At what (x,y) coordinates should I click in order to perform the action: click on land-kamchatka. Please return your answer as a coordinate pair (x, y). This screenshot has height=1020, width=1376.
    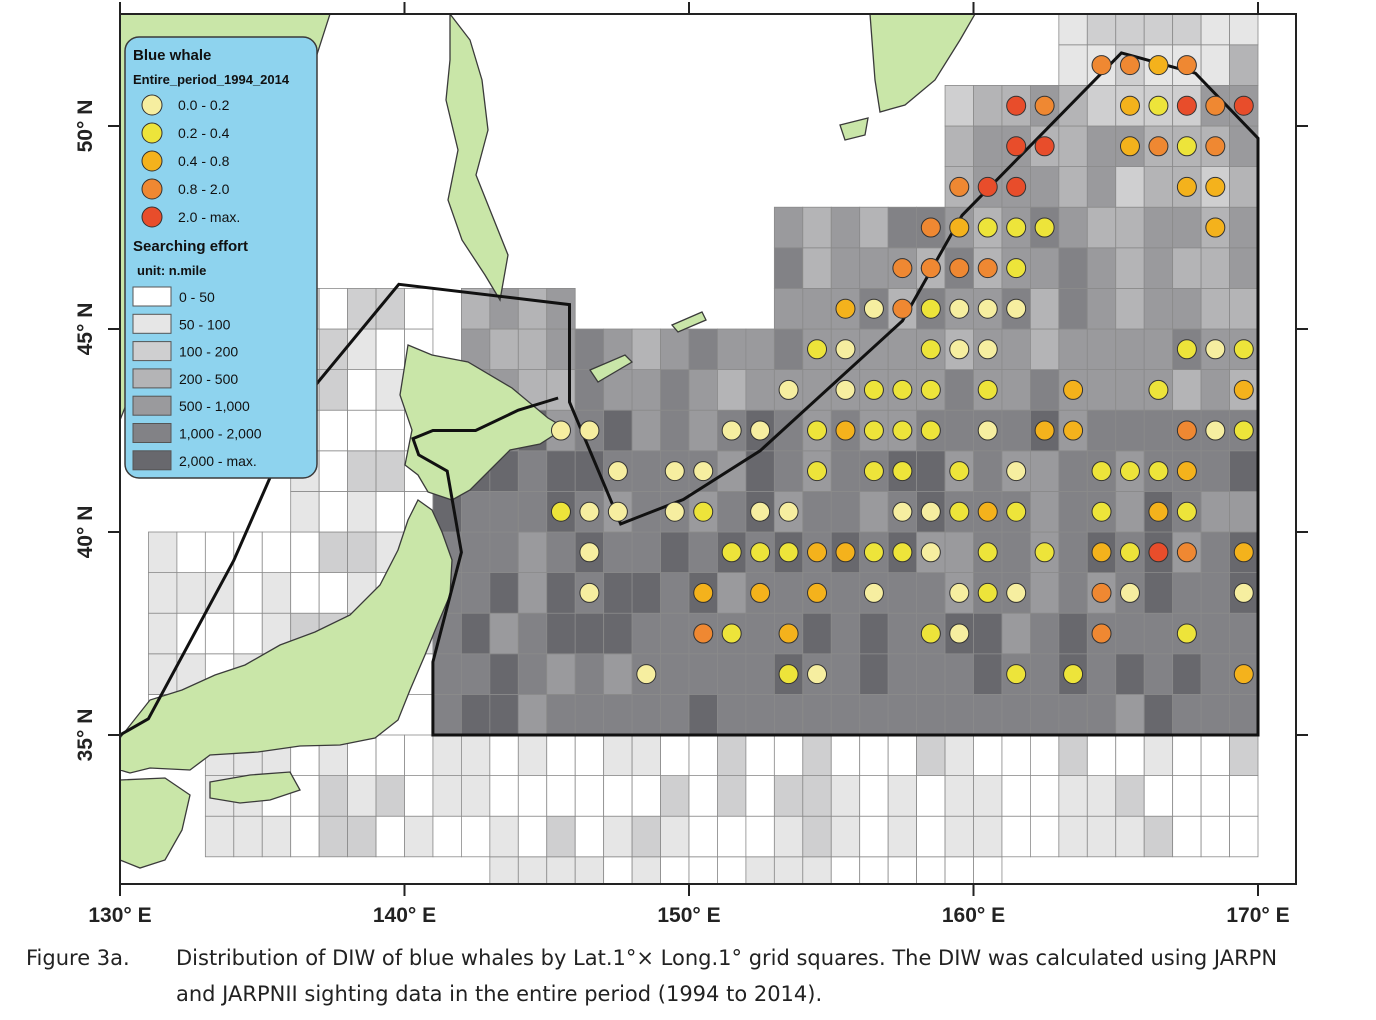
    Looking at the image, I should click on (922, 63).